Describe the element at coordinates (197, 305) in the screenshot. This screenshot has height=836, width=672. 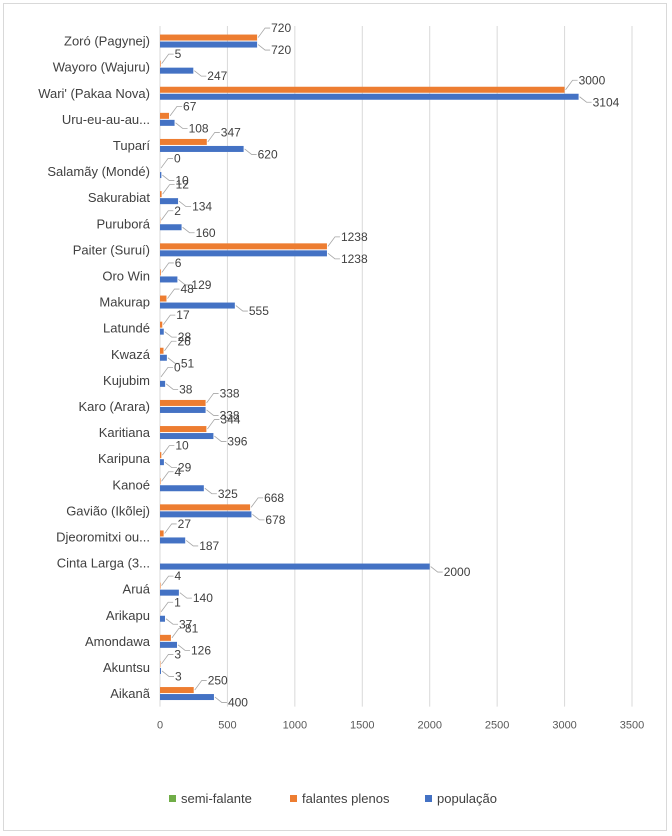
I see `bar-populacao-makurap` at that location.